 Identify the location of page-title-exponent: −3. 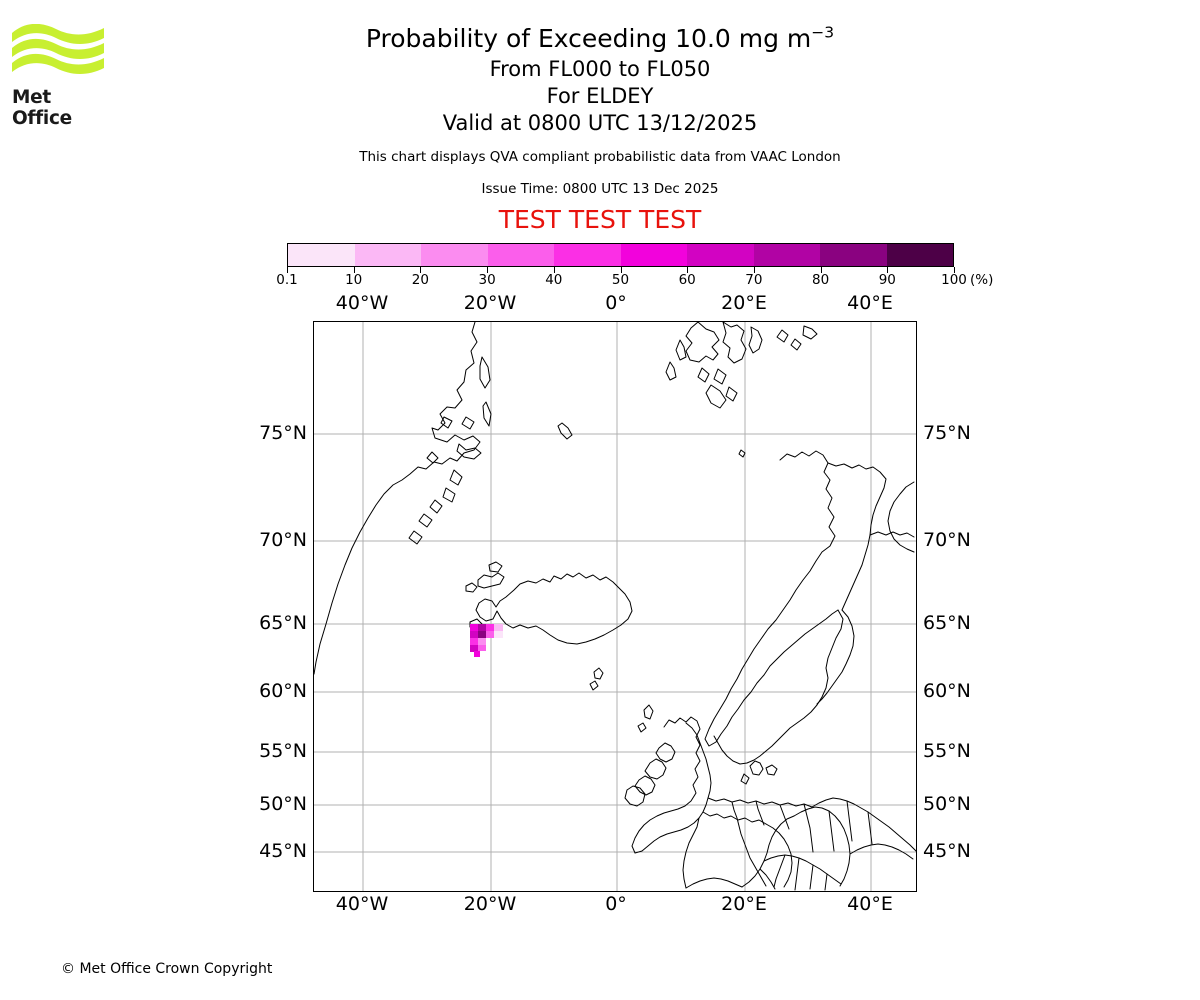
(823, 32).